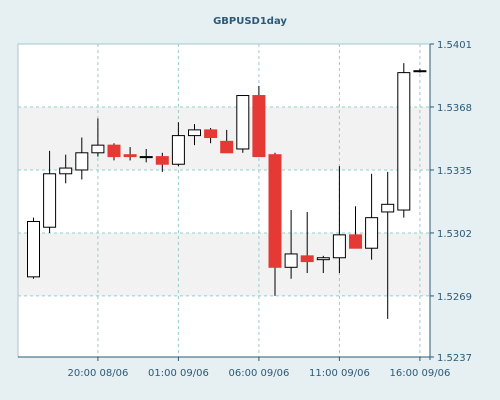  Describe the element at coordinates (454, 108) in the screenshot. I see `y-tick-label: 1.5368` at that location.